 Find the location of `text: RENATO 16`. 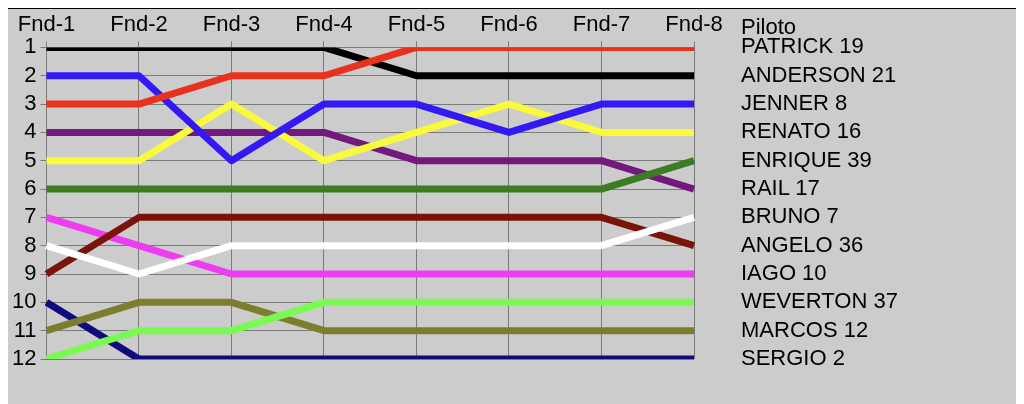

text: RENATO 16 is located at coordinates (801, 131).